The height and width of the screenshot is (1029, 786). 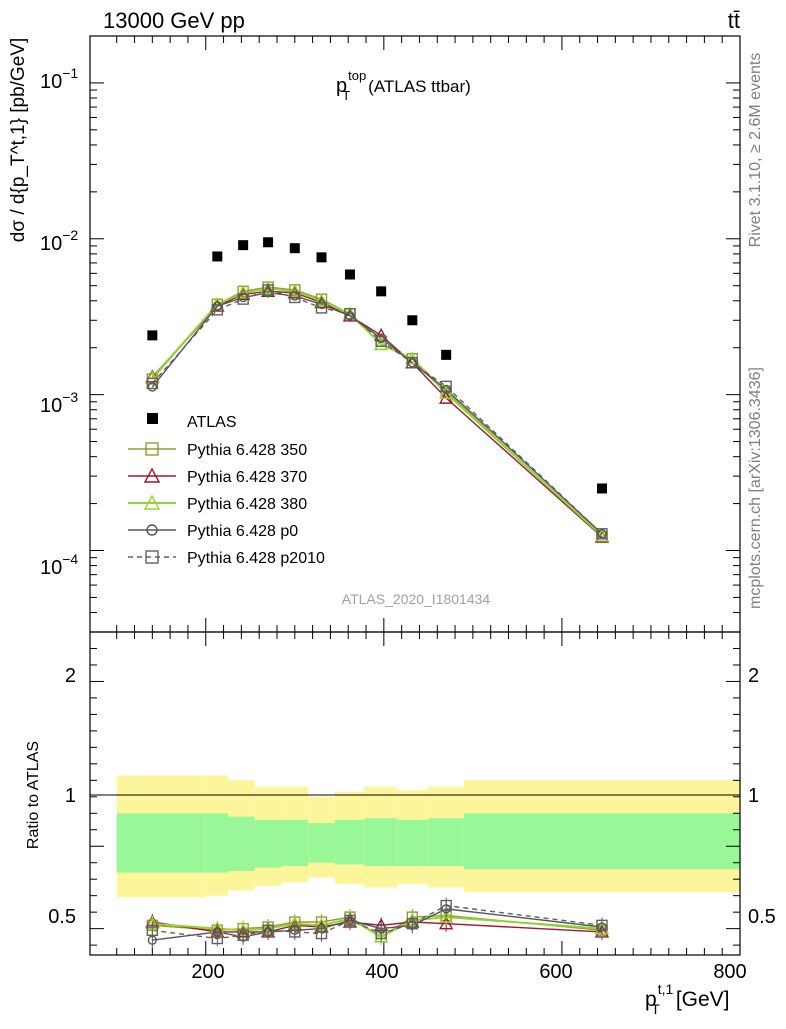 I want to click on main-ytick-label-2: 10⁻², so click(x=59, y=241).